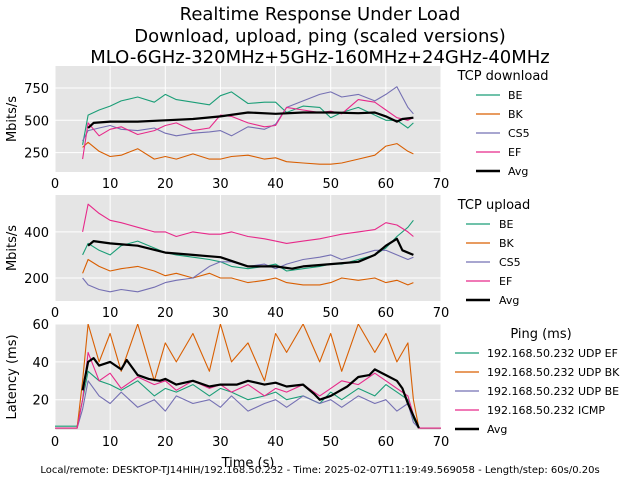 This screenshot has height=480, width=640. What do you see at coordinates (320, 14) in the screenshot?
I see `title-line-1: Realtime Response Under Load` at bounding box center [320, 14].